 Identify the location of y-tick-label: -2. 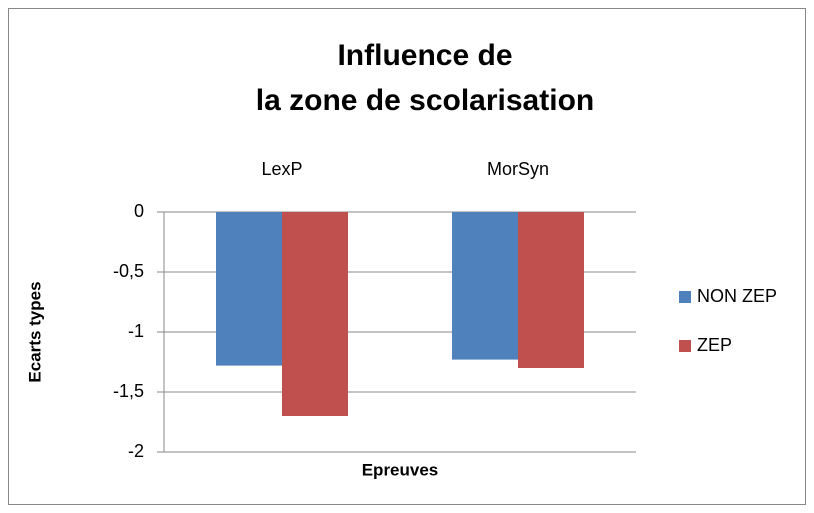
(136, 451).